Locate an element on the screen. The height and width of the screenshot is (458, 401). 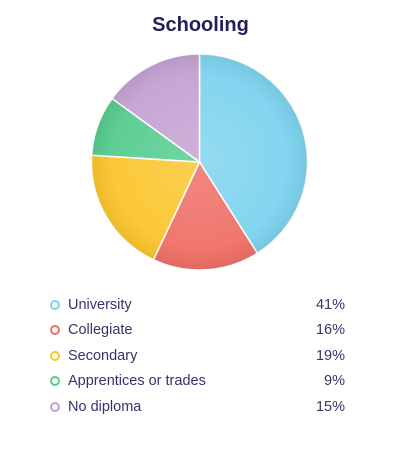
legend-value-apprentices-or-trades: 9% is located at coordinates (334, 381).